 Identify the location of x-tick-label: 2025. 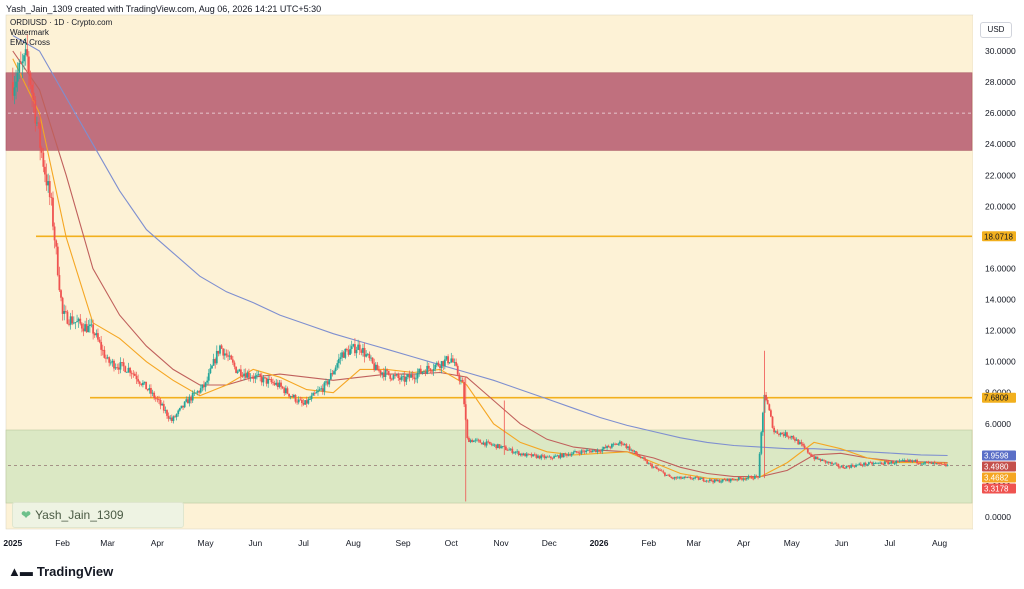
(12, 543).